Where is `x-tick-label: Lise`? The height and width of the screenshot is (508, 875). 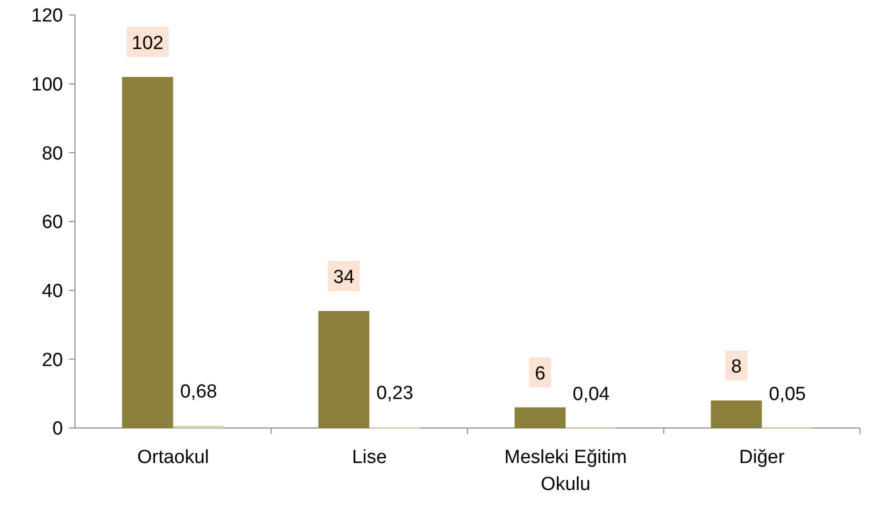 x-tick-label: Lise is located at coordinates (369, 457).